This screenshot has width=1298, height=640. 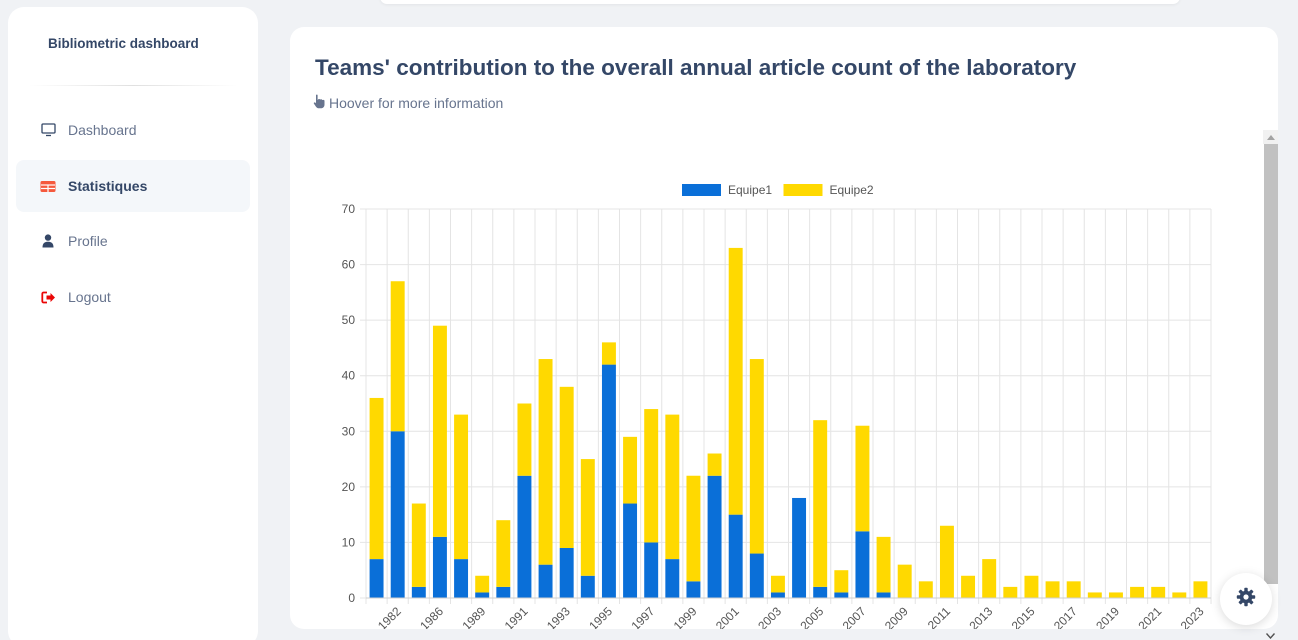 I want to click on bar-equipe2-1986, so click(x=439, y=431).